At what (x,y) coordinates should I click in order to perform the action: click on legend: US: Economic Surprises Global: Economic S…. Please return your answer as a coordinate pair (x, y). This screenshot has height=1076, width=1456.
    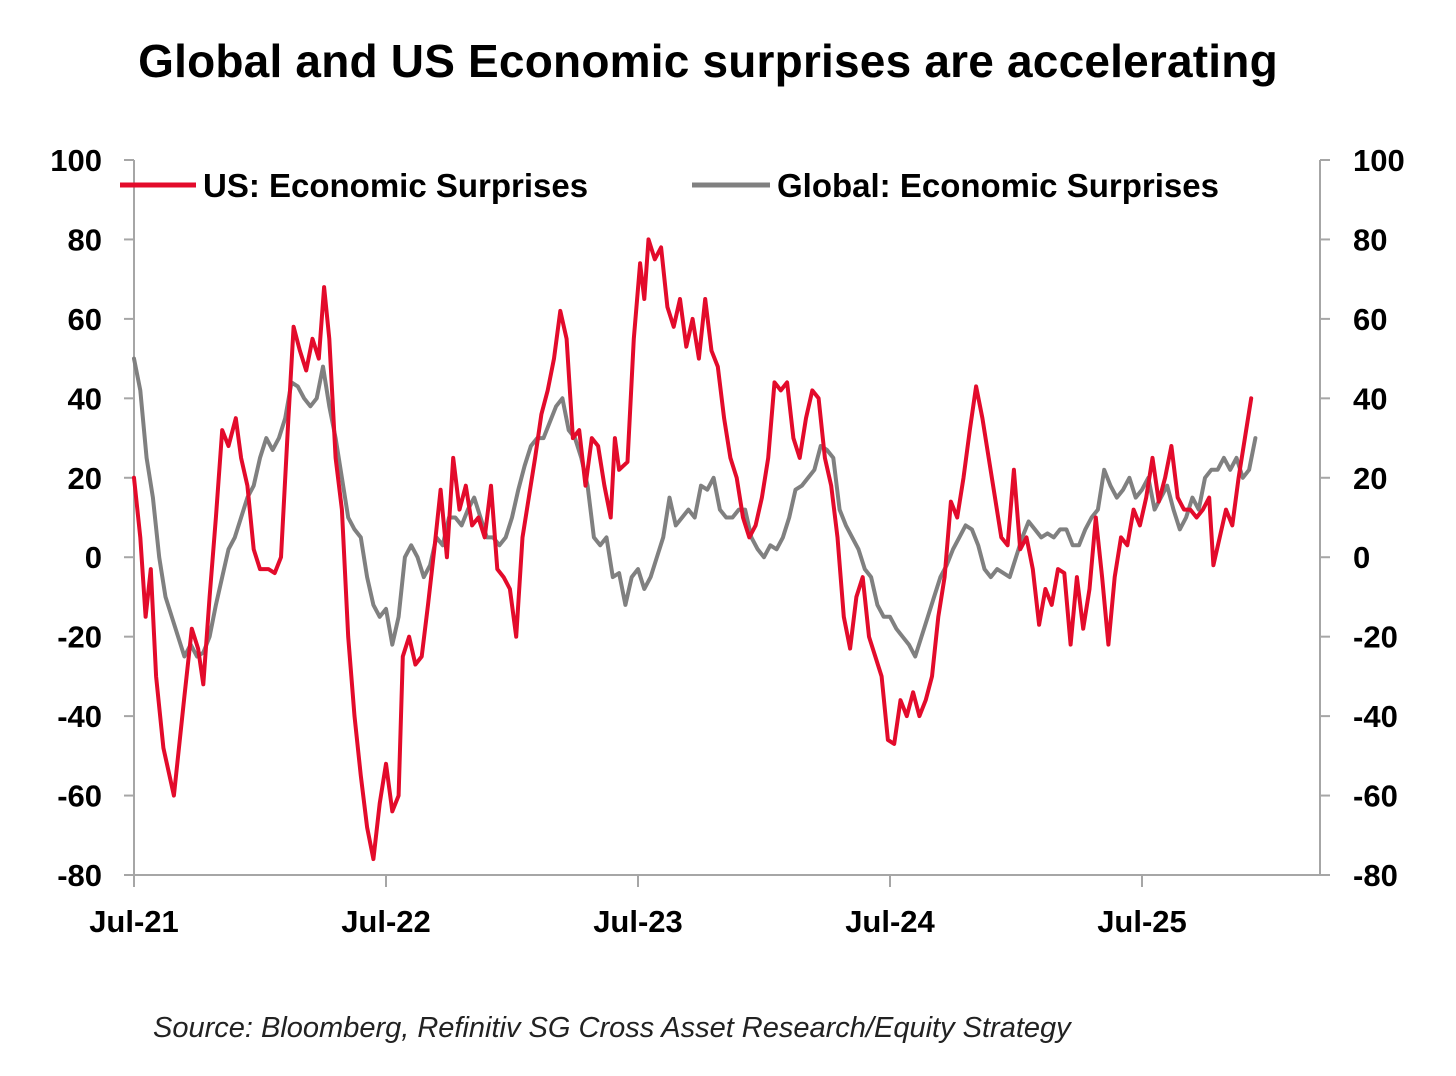
    Looking at the image, I should click on (669, 185).